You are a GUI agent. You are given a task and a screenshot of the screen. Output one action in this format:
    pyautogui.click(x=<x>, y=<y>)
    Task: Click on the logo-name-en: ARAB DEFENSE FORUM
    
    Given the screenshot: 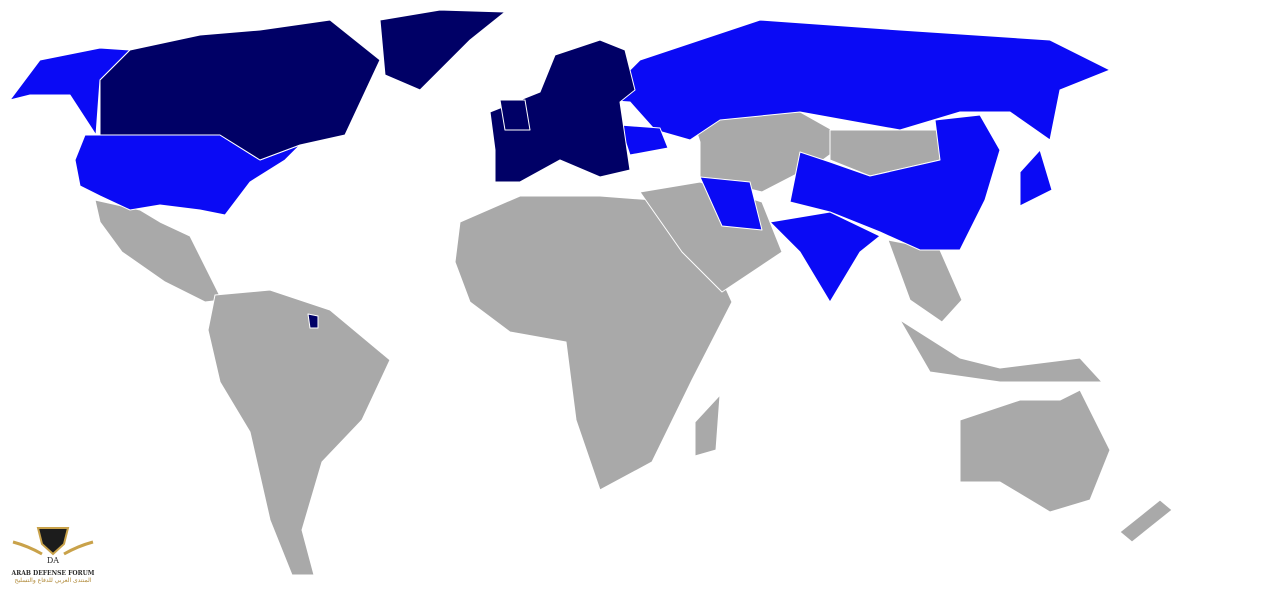 What is the action you would take?
    pyautogui.click(x=53, y=573)
    